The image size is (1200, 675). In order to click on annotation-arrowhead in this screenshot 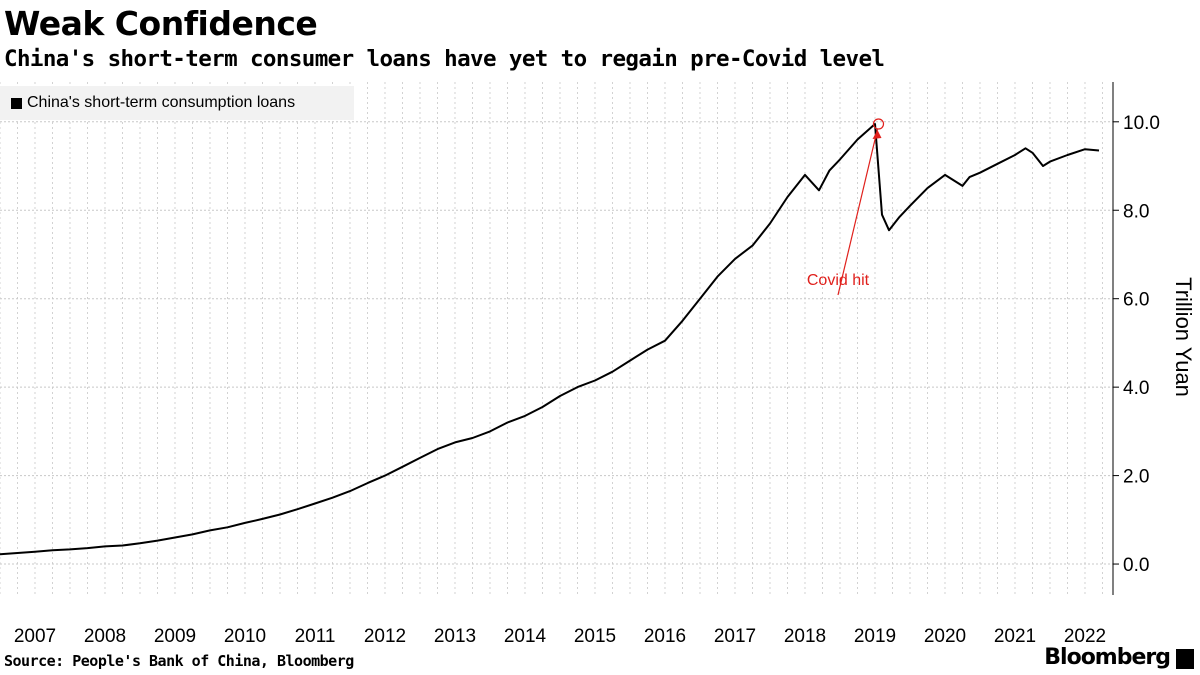, I will do `click(877, 135)`.